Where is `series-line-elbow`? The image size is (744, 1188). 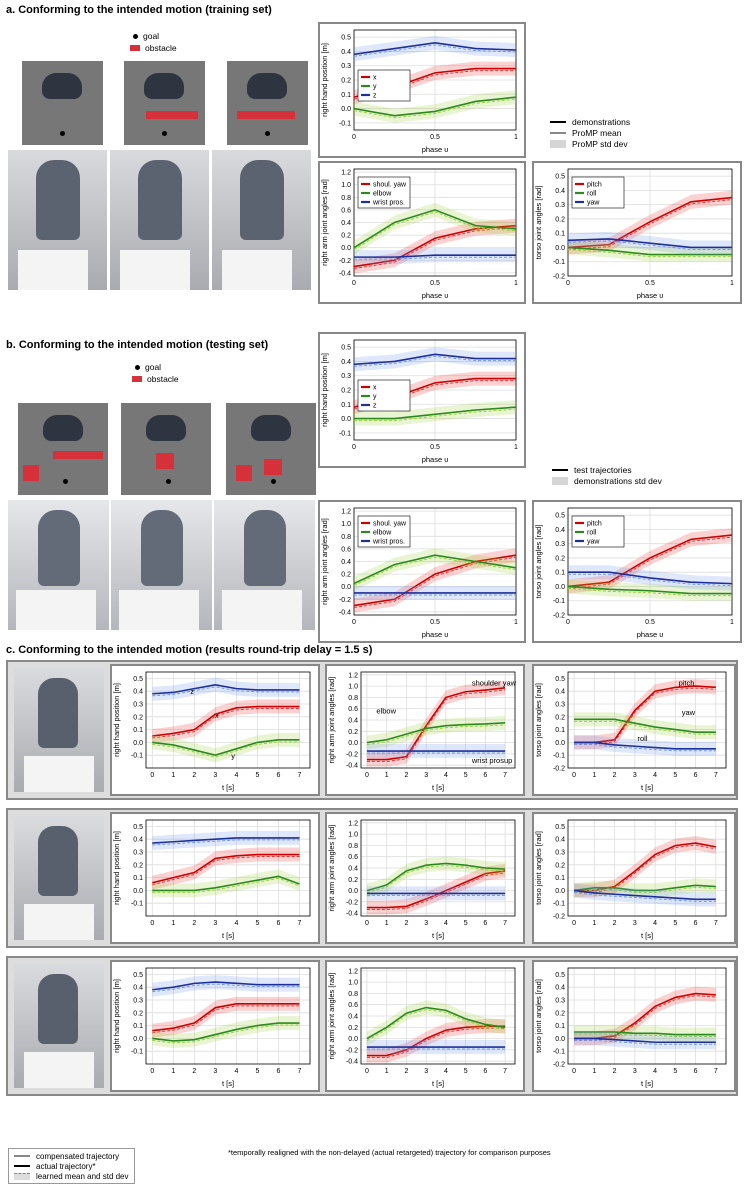 series-line-elbow is located at coordinates (436, 1023).